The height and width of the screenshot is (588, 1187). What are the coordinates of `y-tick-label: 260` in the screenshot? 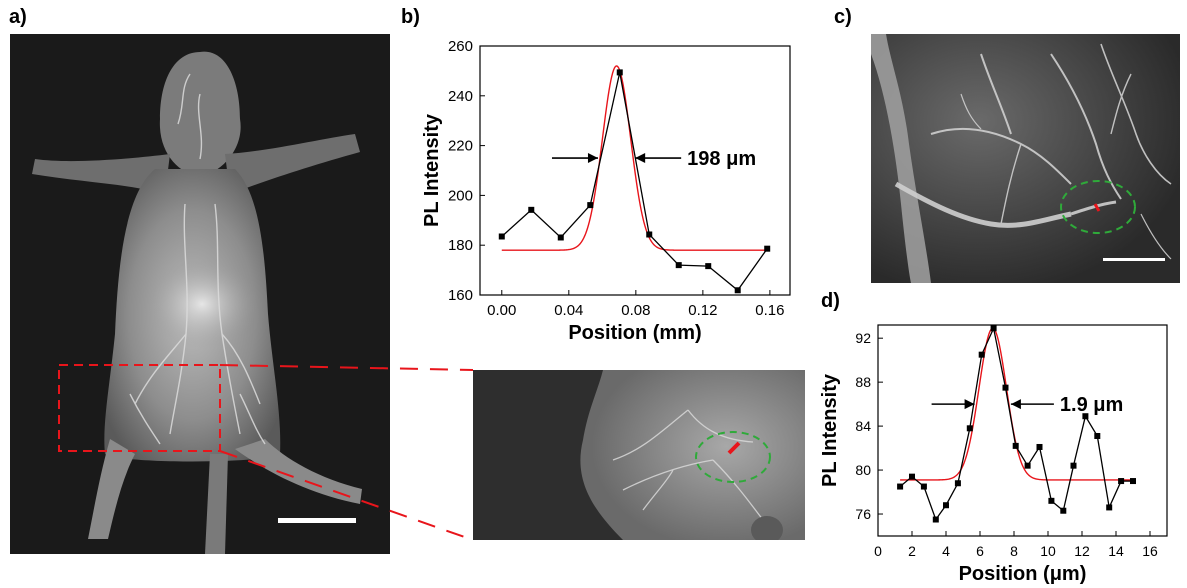 It's located at (460, 46).